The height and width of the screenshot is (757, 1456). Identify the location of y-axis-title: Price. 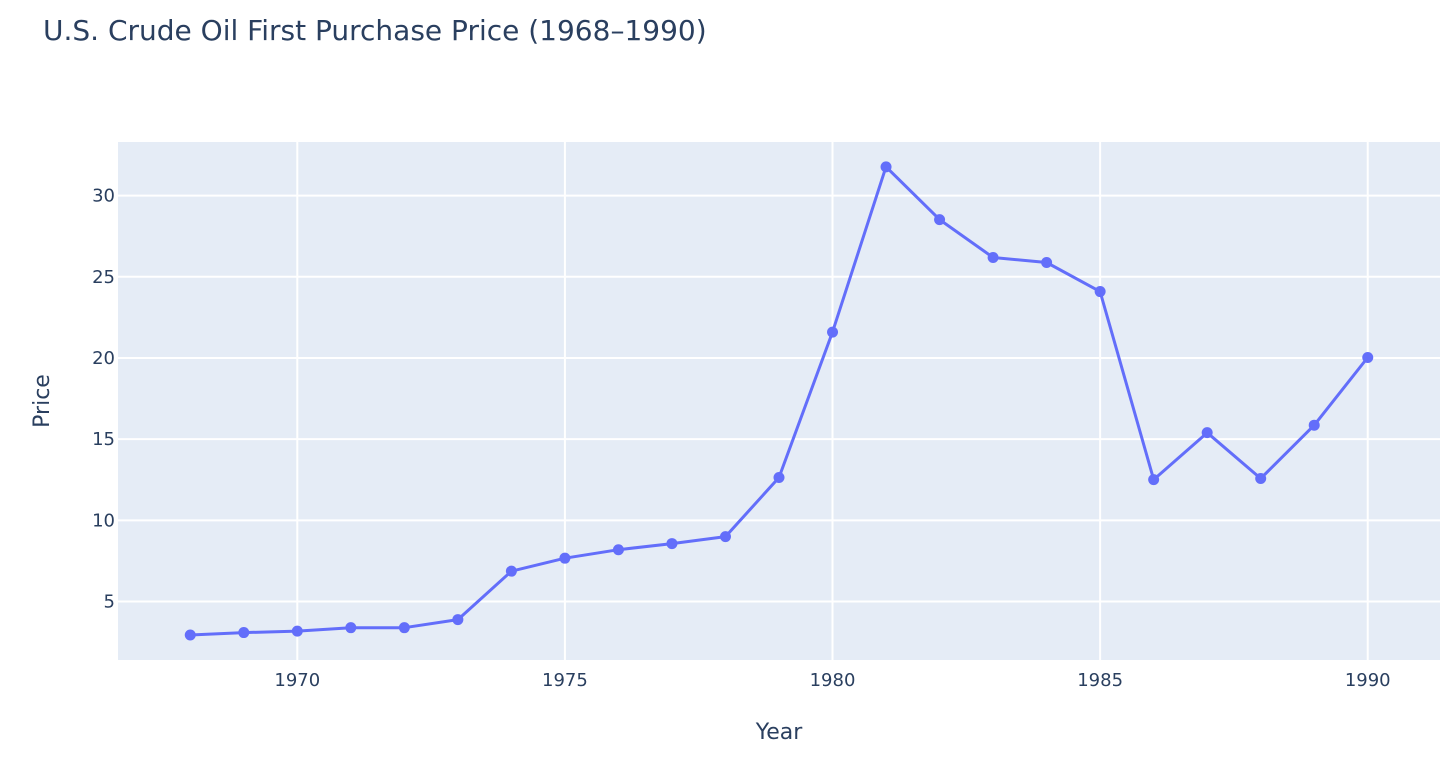
(42, 401).